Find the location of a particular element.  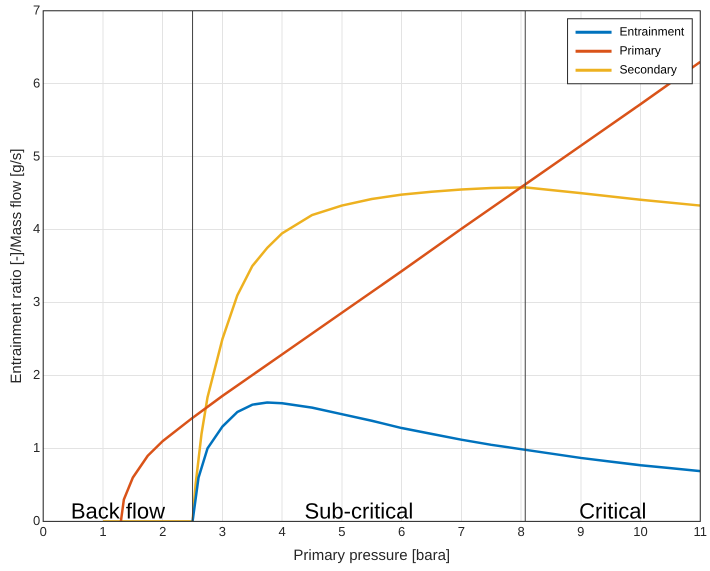

y-tick-label: 1 is located at coordinates (36, 448).